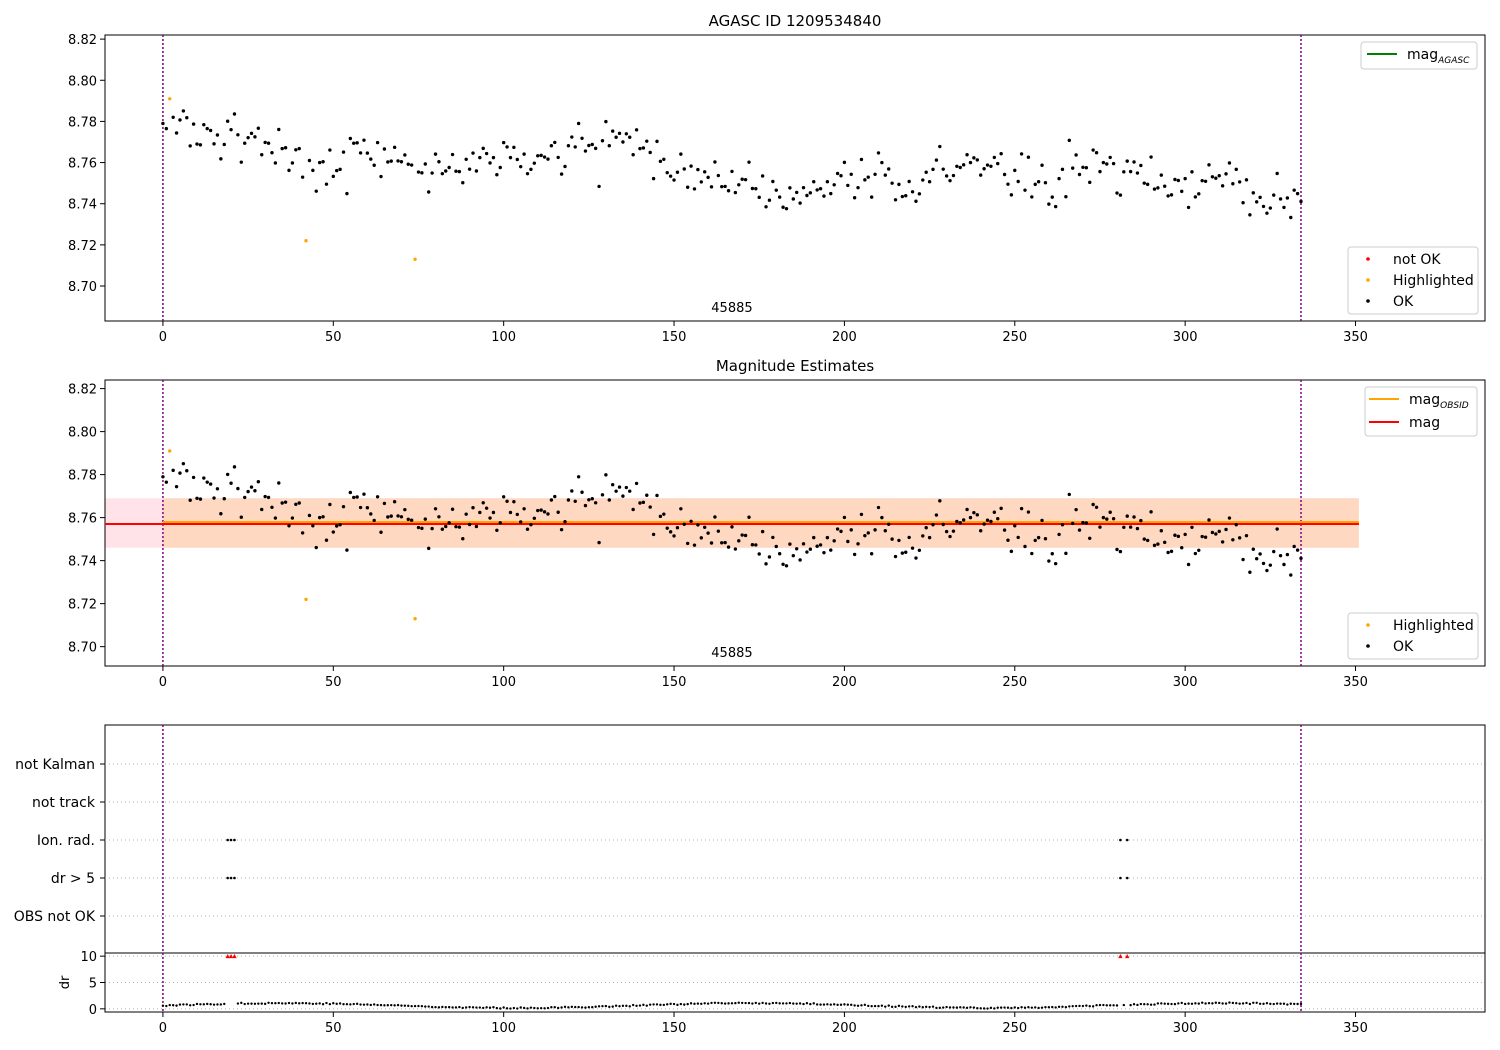  I want to click on flag-label: not track, so click(64, 803).